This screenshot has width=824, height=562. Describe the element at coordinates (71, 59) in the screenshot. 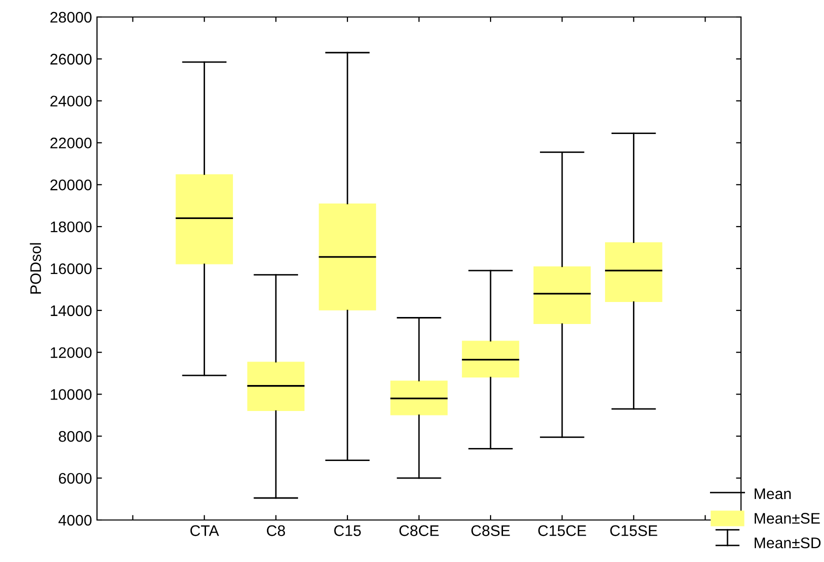

I see `y-tick-label: 26000` at that location.